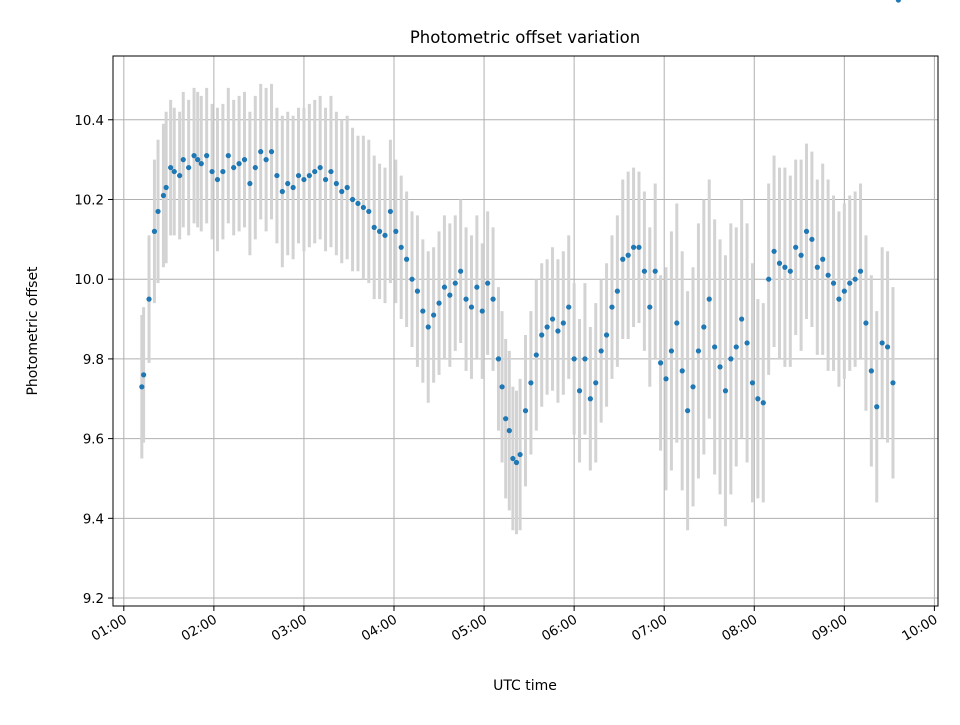 The image size is (960, 725). Describe the element at coordinates (89, 121) in the screenshot. I see `y-tick-label: 10.4` at that location.